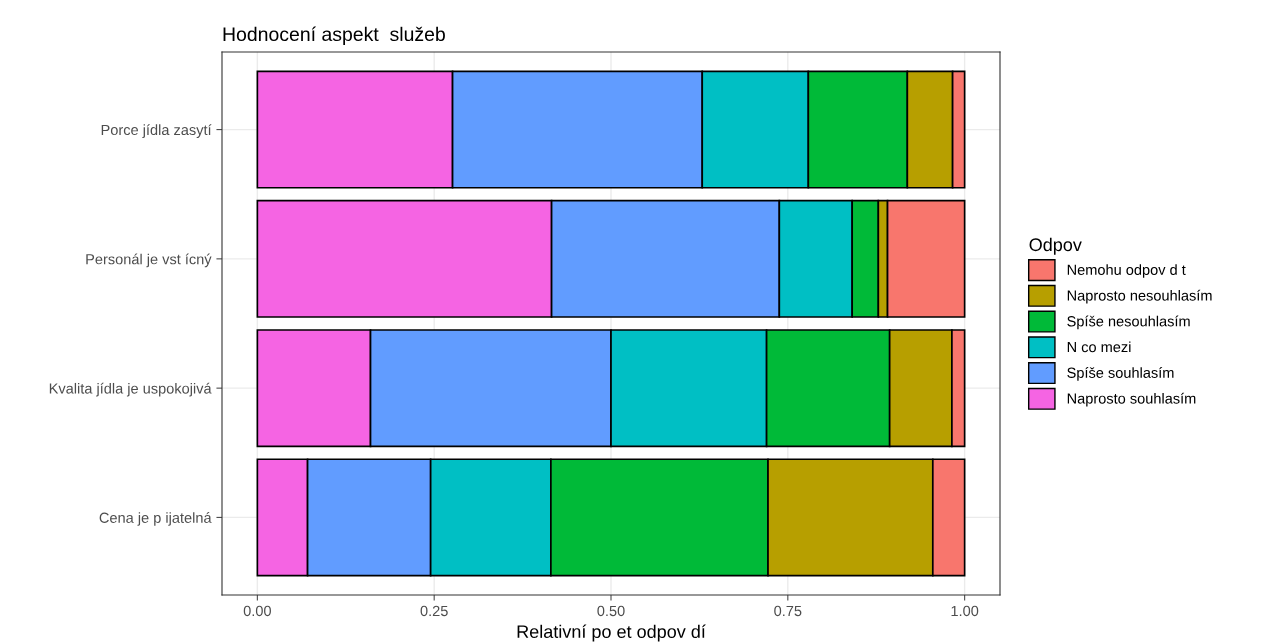  What do you see at coordinates (1128, 322) in the screenshot?
I see `legend-label: Spíše nesouhlasím` at bounding box center [1128, 322].